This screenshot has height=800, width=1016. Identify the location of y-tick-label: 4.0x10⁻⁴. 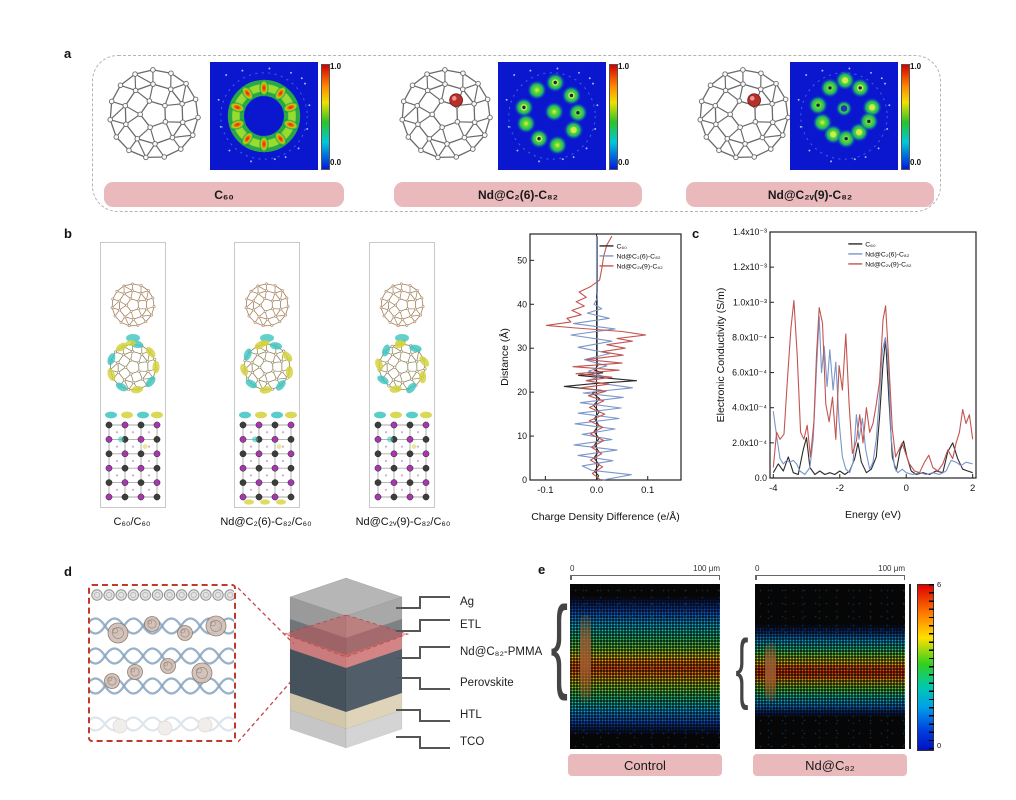
(749, 408).